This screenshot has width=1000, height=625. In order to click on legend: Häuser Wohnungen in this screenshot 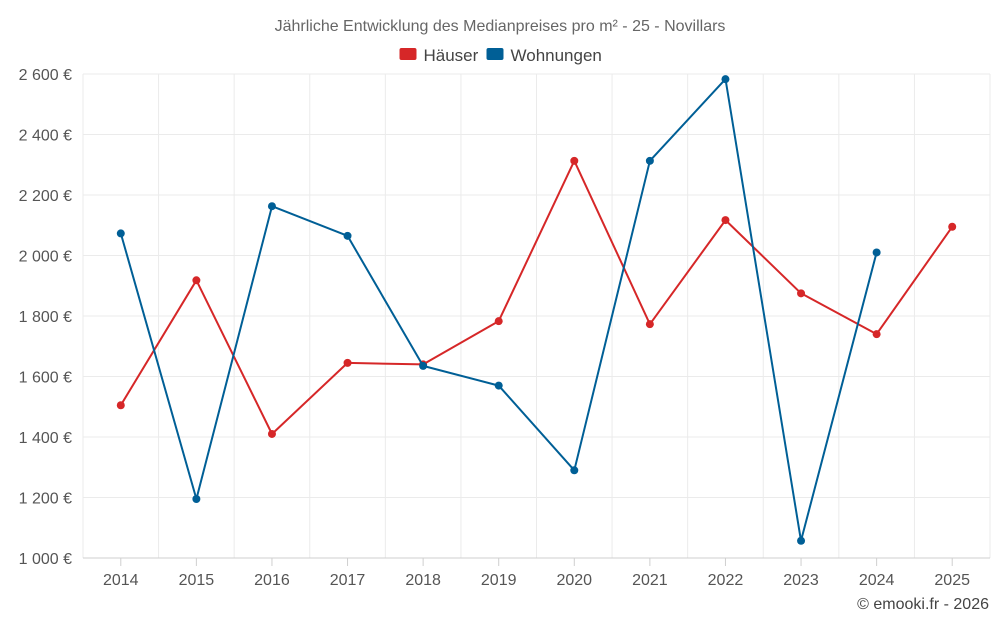, I will do `click(500, 55)`.